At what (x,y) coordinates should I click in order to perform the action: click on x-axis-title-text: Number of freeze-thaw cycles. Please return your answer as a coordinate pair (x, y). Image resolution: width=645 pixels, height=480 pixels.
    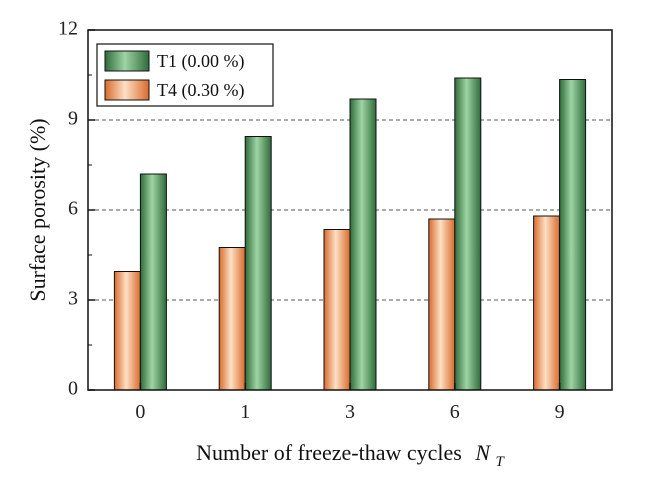
    Looking at the image, I should click on (329, 452).